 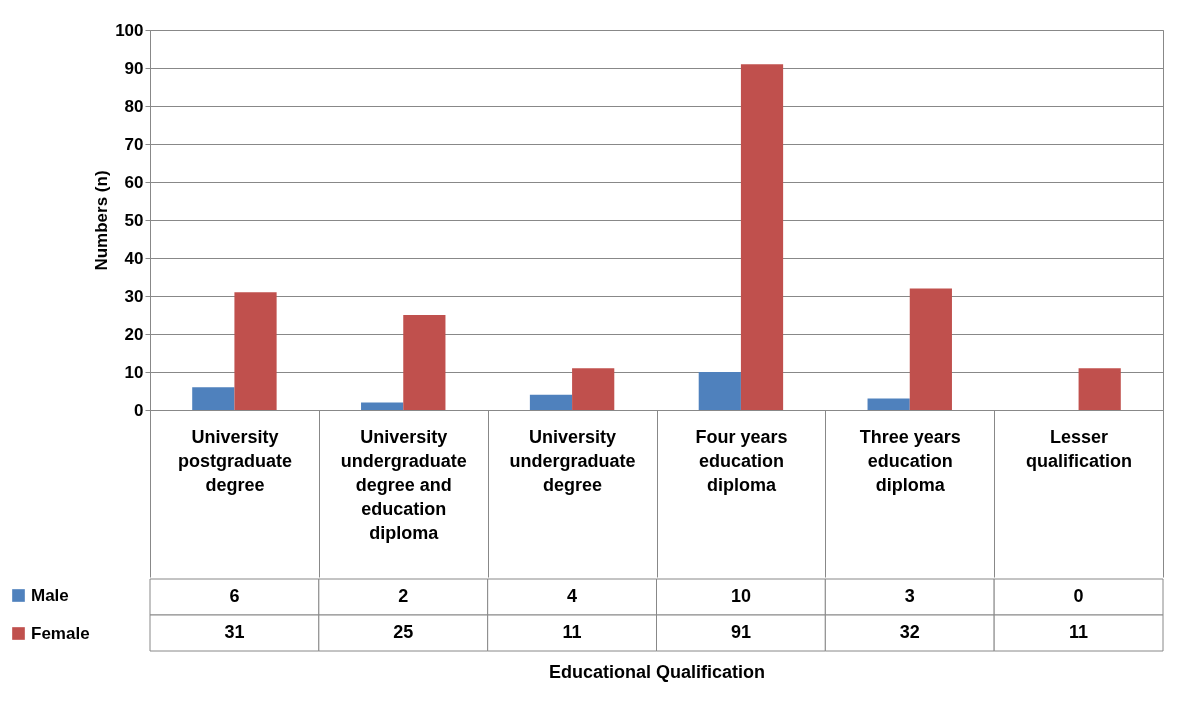 What do you see at coordinates (1079, 448) in the screenshot?
I see `x-tick-label: Lesser qualification` at bounding box center [1079, 448].